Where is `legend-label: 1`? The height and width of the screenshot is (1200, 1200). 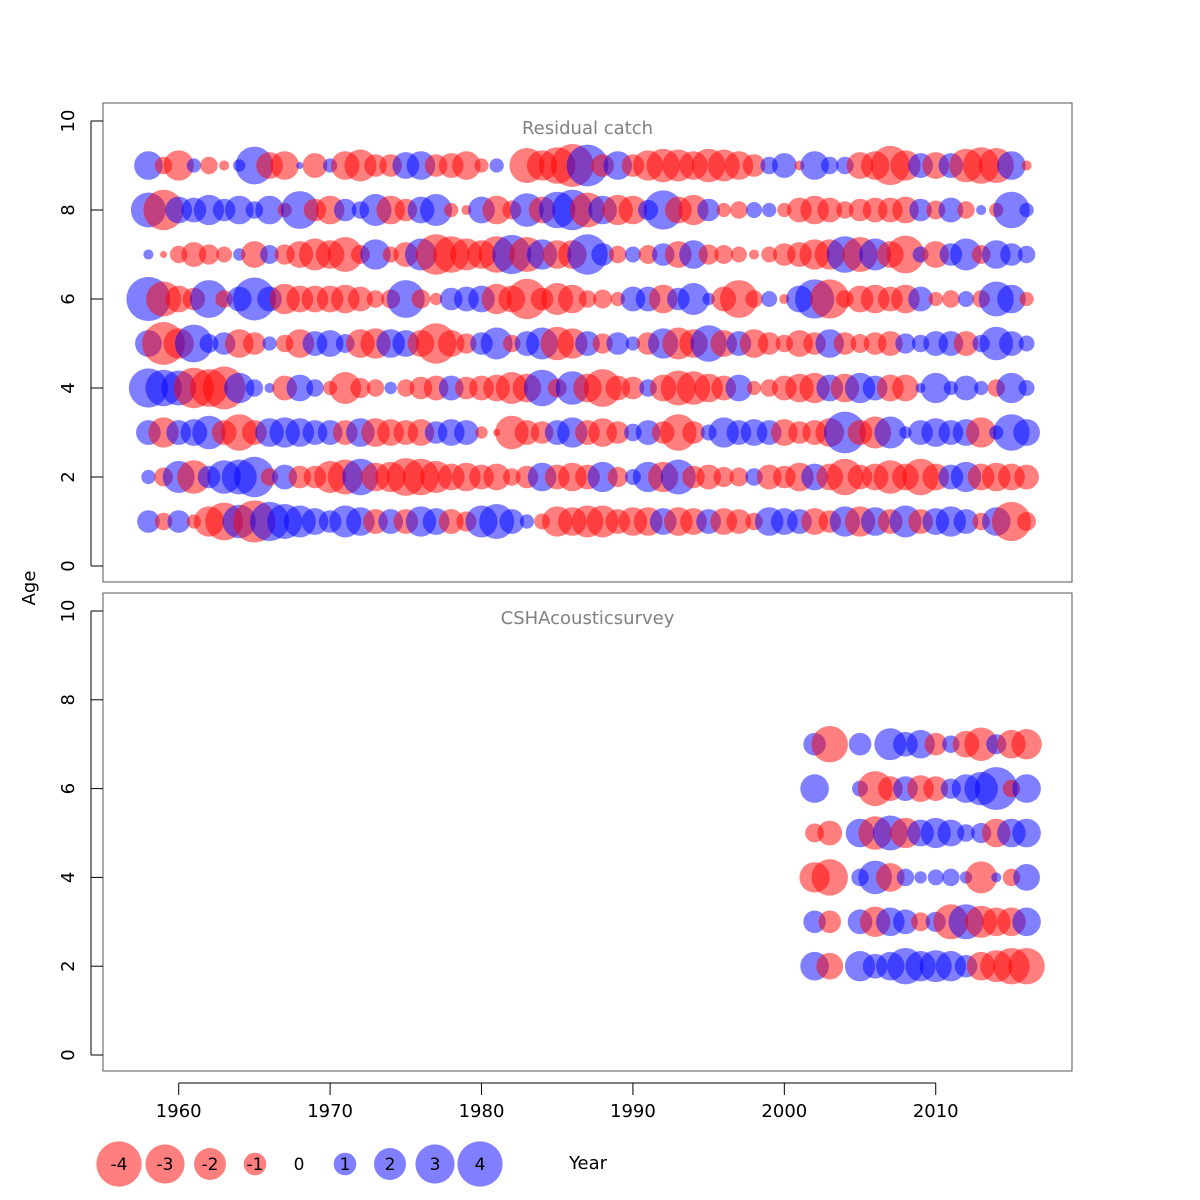
legend-label: 1 is located at coordinates (345, 1165).